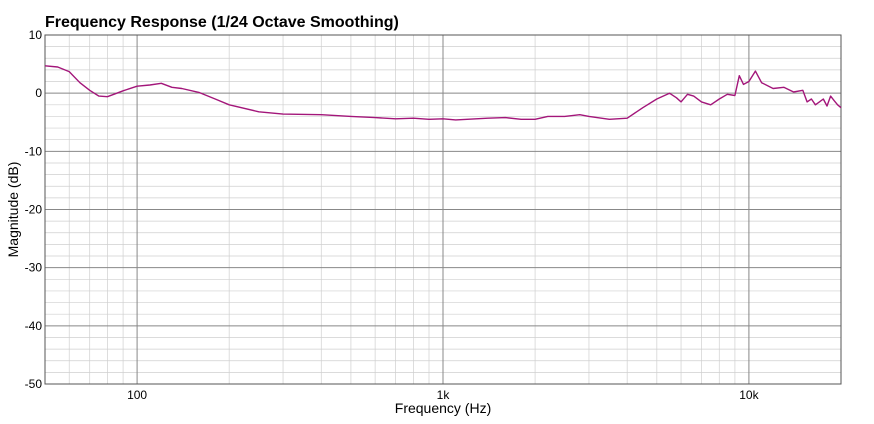 Image resolution: width=874 pixels, height=424 pixels. Describe the element at coordinates (137, 395) in the screenshot. I see `x-tick-label: 100` at that location.